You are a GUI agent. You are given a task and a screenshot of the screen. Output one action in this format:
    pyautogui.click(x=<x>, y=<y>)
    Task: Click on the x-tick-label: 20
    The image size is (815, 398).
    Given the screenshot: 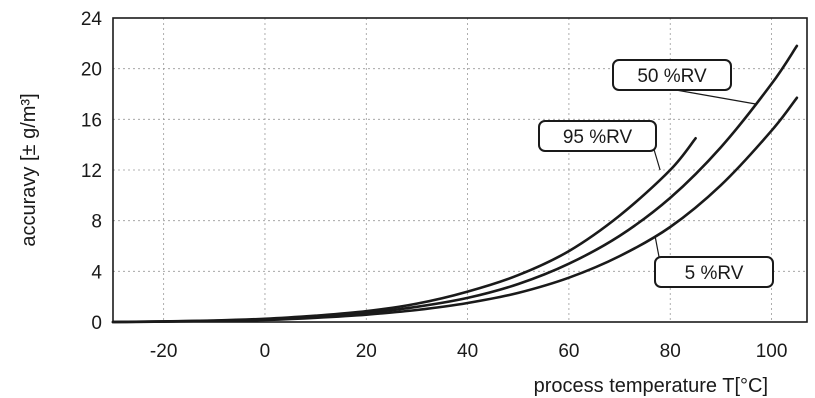 What is the action you would take?
    pyautogui.click(x=366, y=351)
    